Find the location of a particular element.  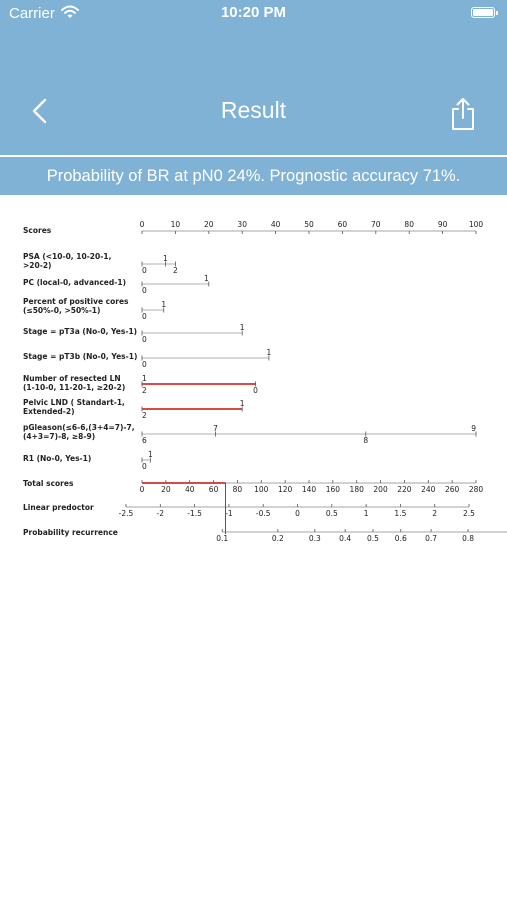

probability-tick-label: 0.2 is located at coordinates (278, 538).